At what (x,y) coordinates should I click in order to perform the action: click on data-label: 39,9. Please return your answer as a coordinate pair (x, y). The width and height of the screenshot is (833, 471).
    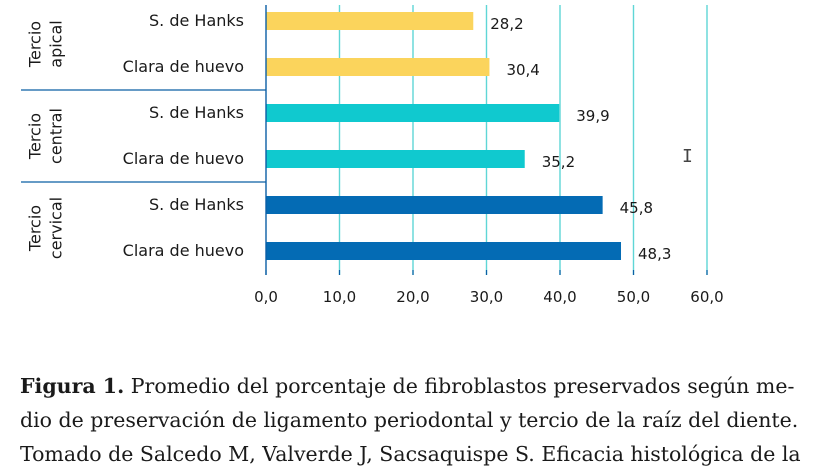
    Looking at the image, I should click on (592, 116).